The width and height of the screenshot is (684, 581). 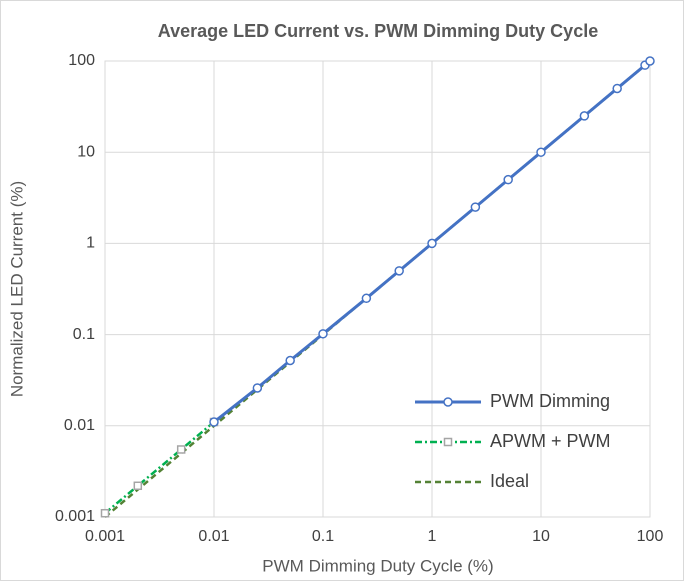 I want to click on x-tick-label: 0.1, so click(x=323, y=536).